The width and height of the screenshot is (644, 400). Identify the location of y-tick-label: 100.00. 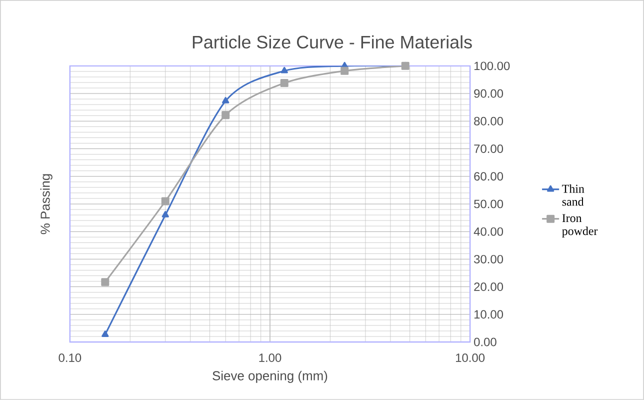
(492, 66).